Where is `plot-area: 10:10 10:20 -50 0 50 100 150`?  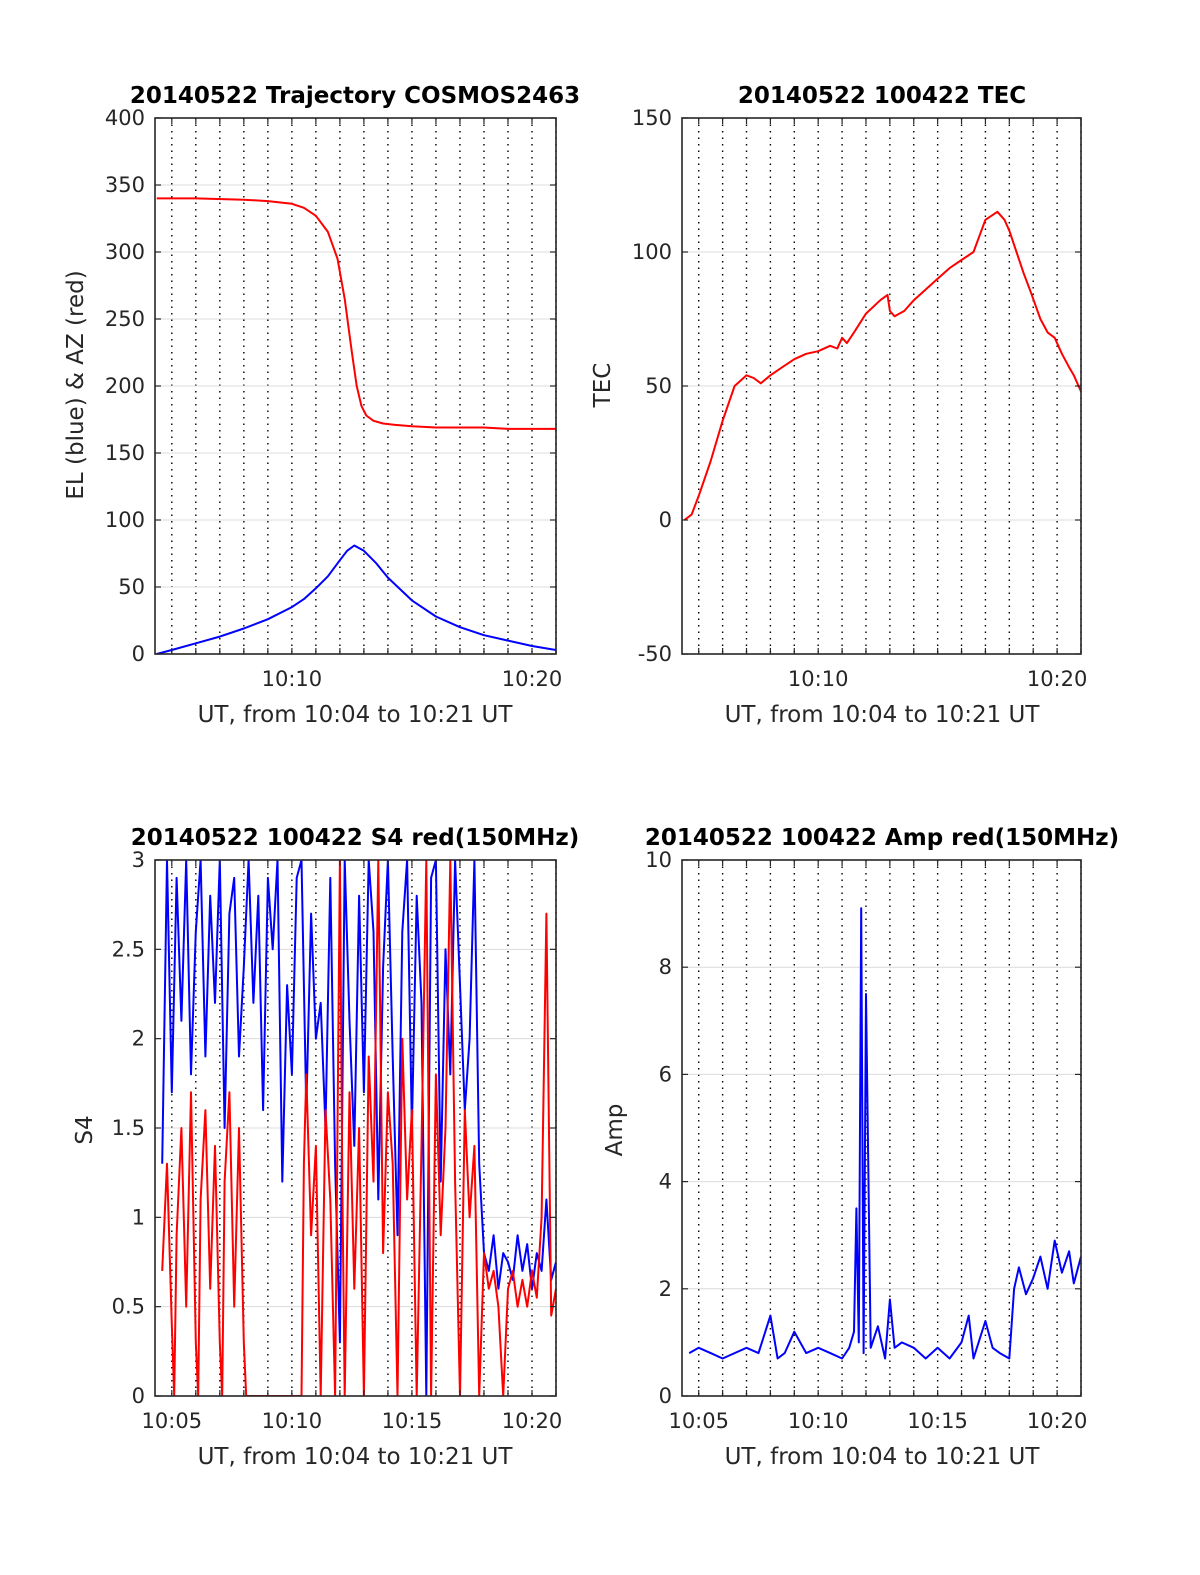 plot-area: 10:10 10:20 -50 0 50 100 150 is located at coordinates (859, 398).